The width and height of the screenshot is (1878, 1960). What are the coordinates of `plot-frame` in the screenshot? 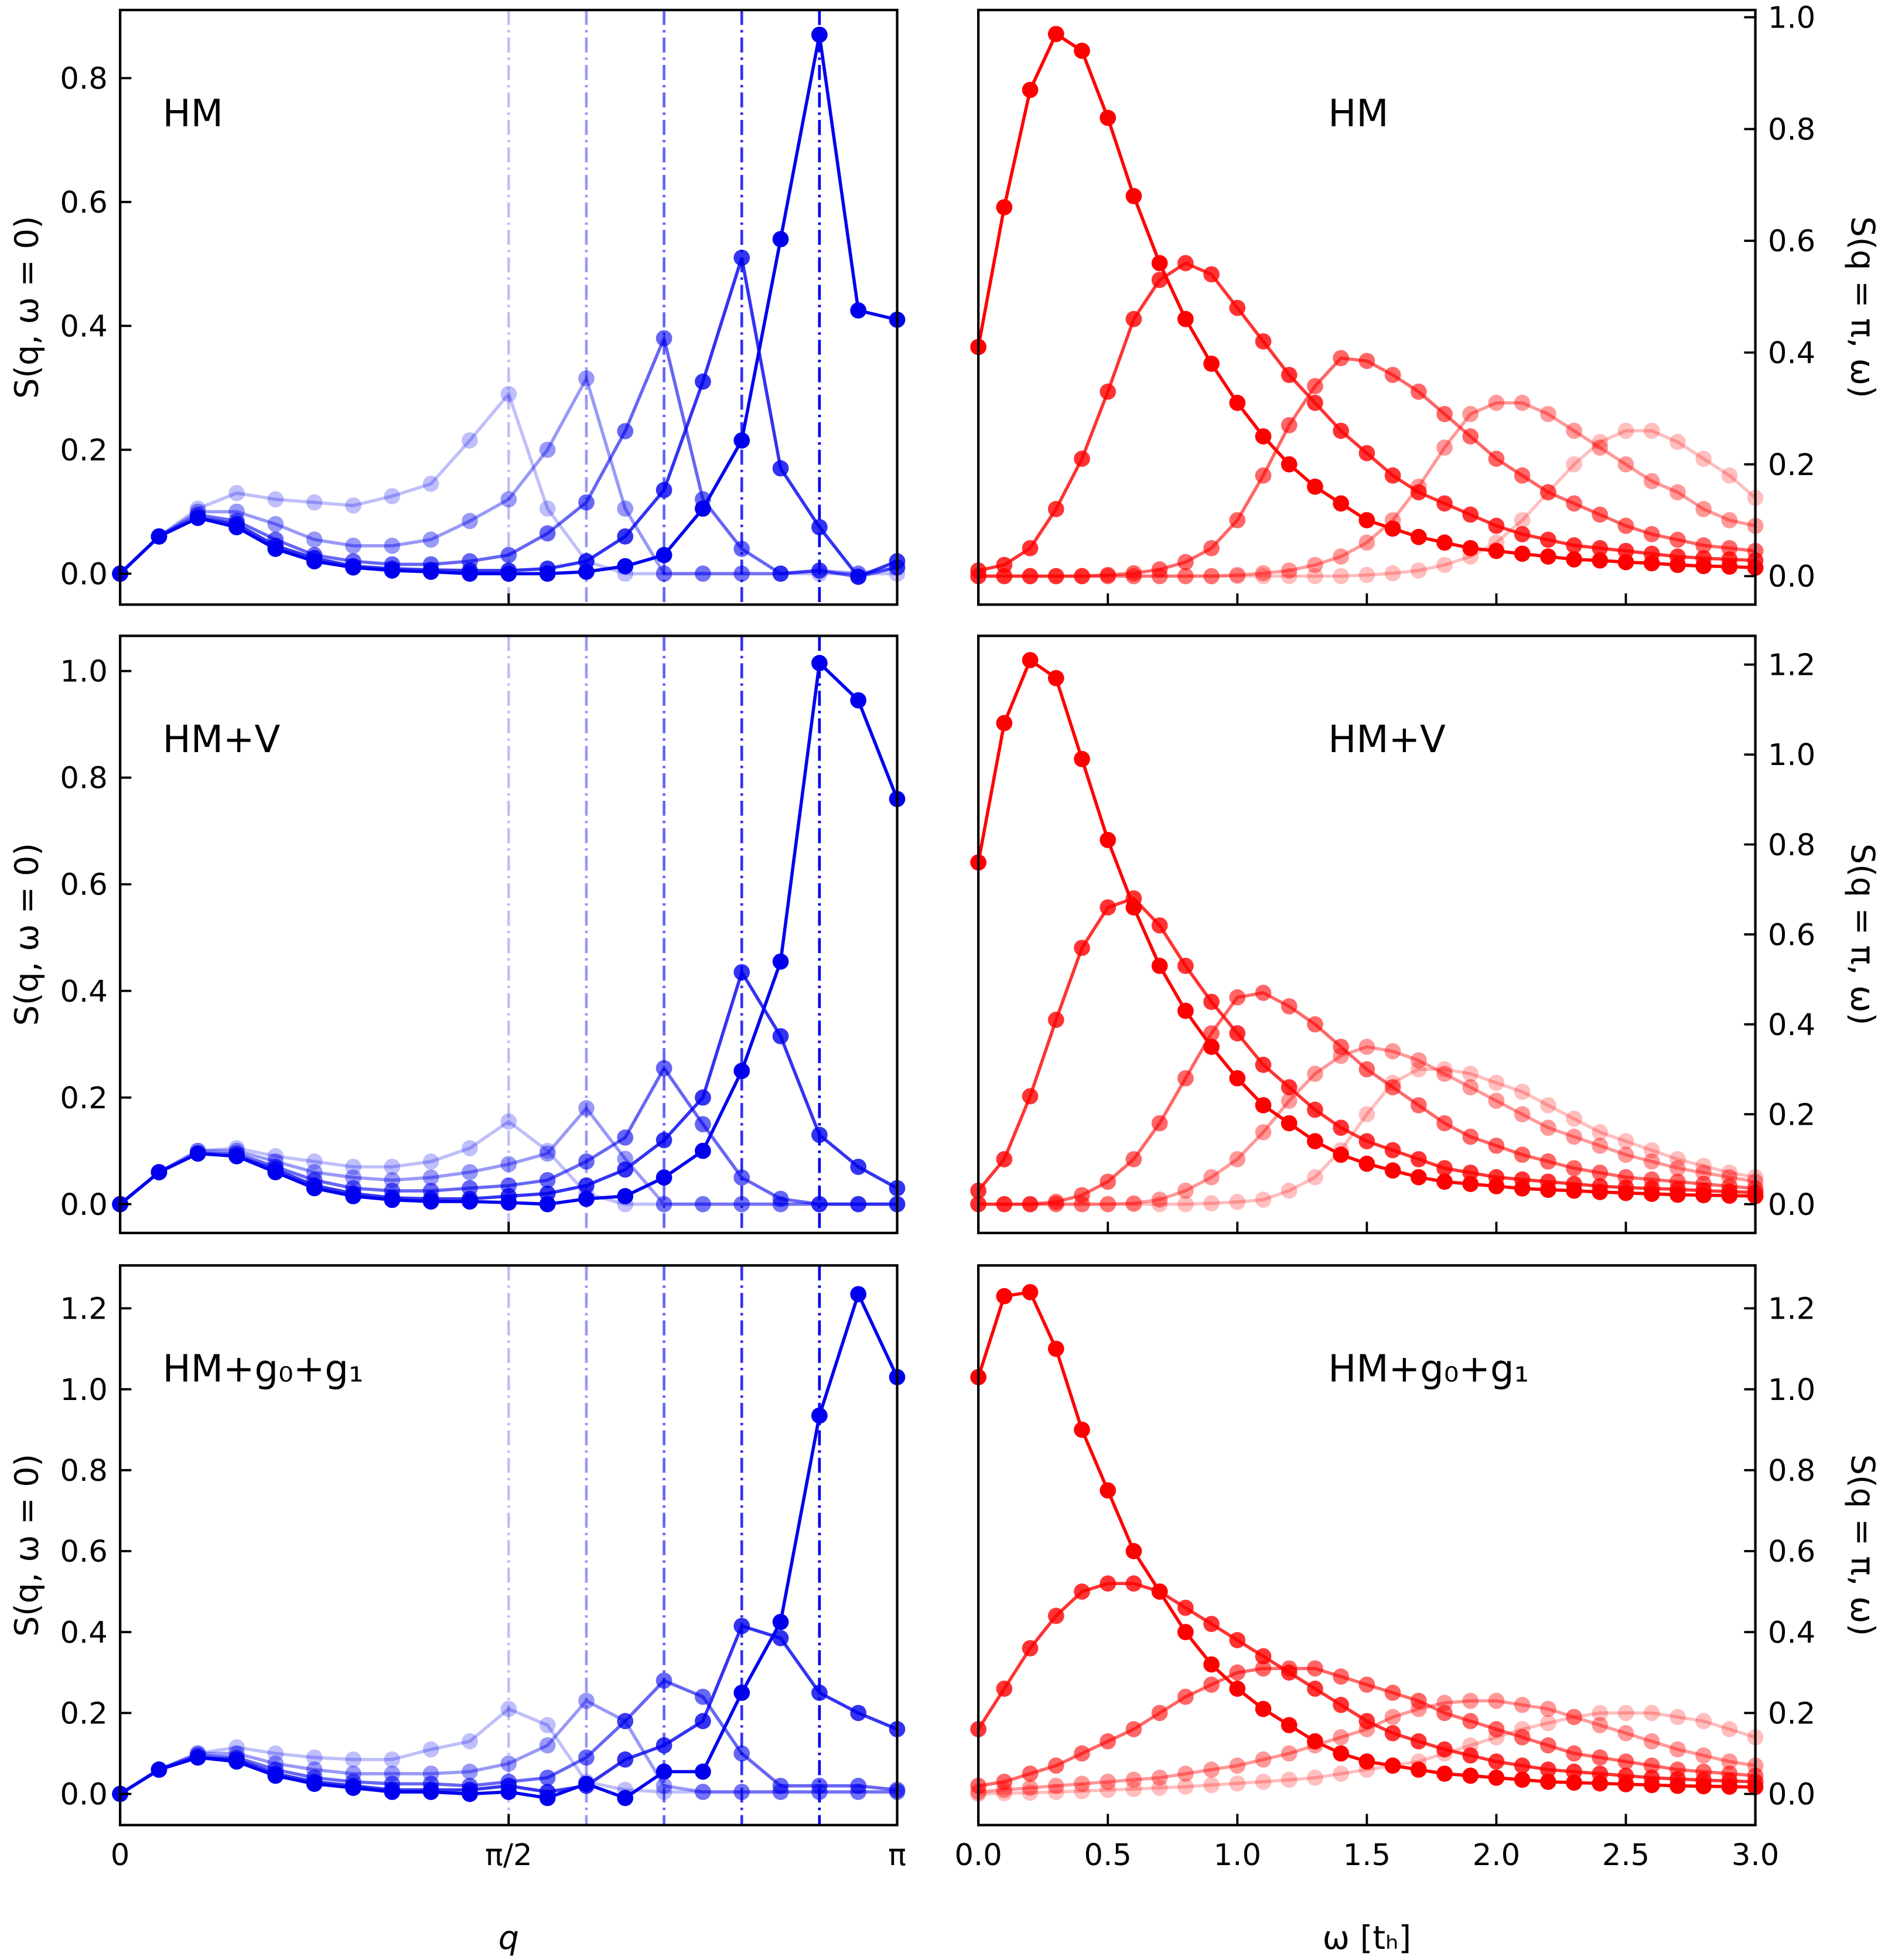 It's located at (508, 934).